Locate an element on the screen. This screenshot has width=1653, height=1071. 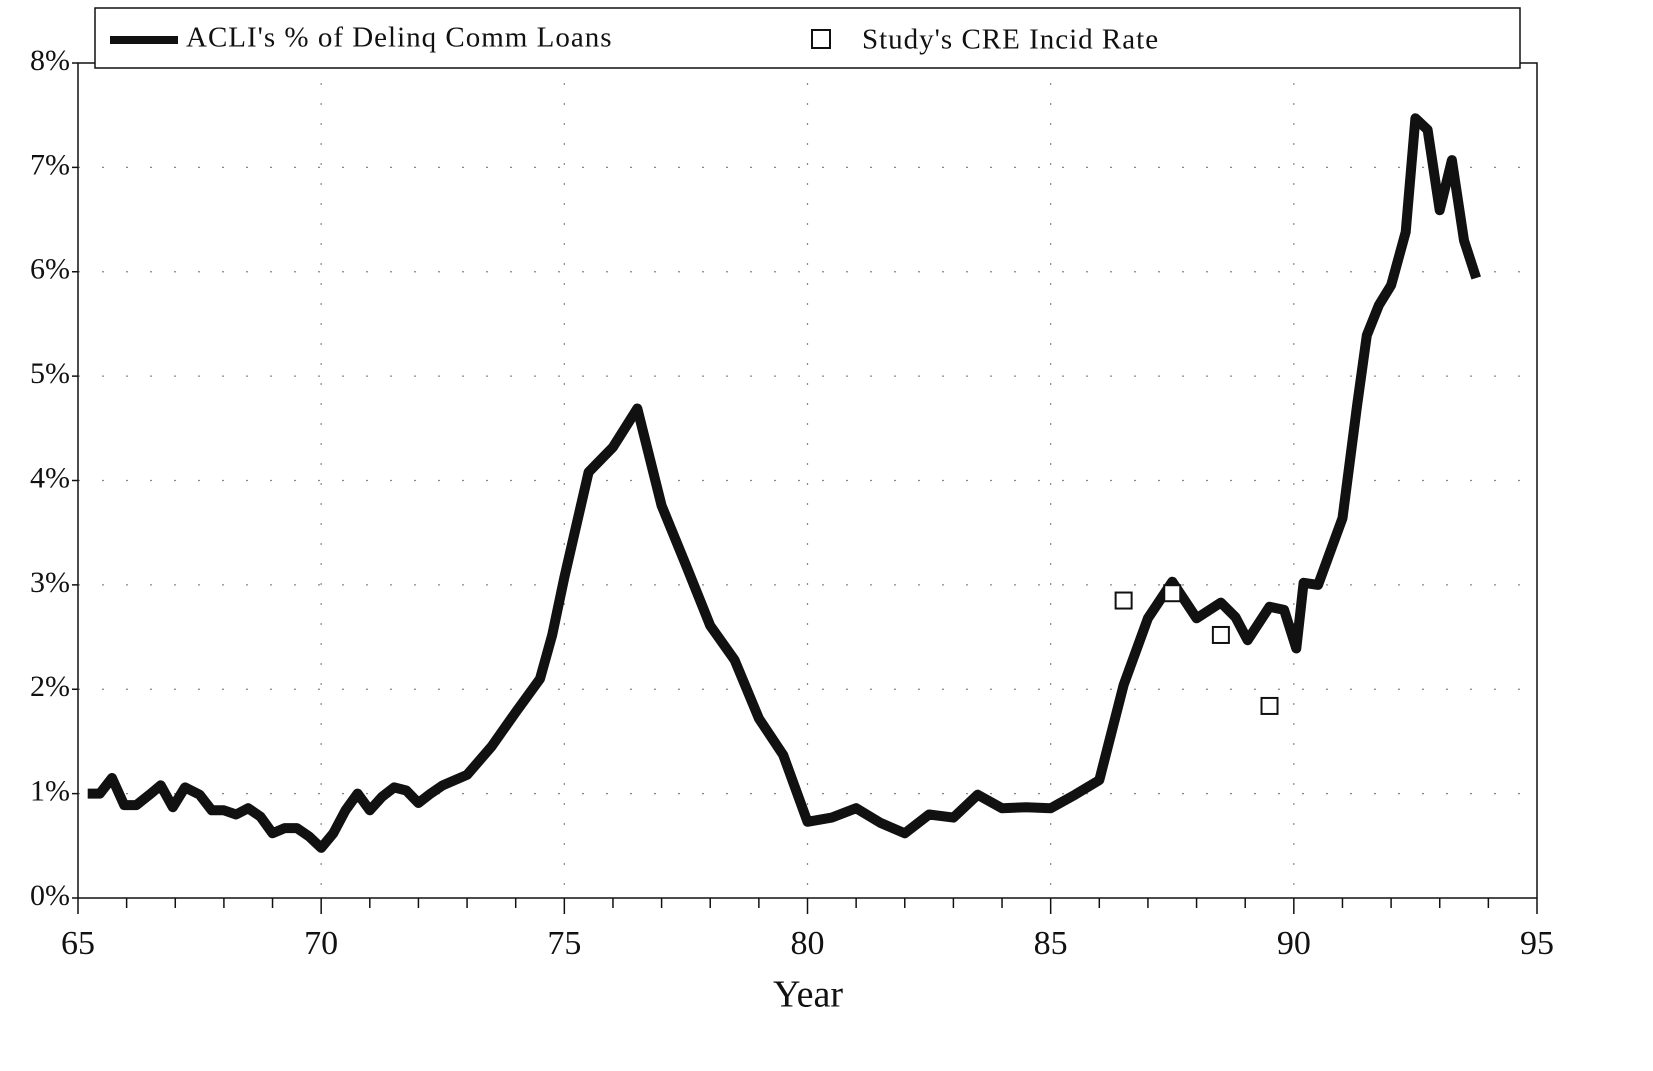
x-tick-label: 85 is located at coordinates (1051, 943).